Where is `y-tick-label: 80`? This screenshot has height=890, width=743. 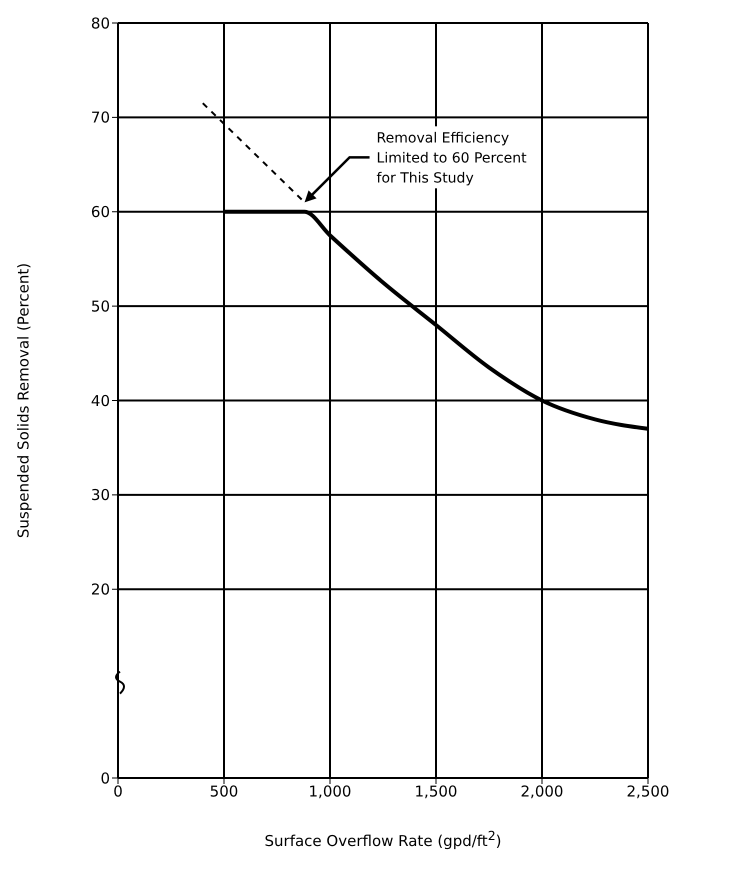
y-tick-label: 80 is located at coordinates (100, 23).